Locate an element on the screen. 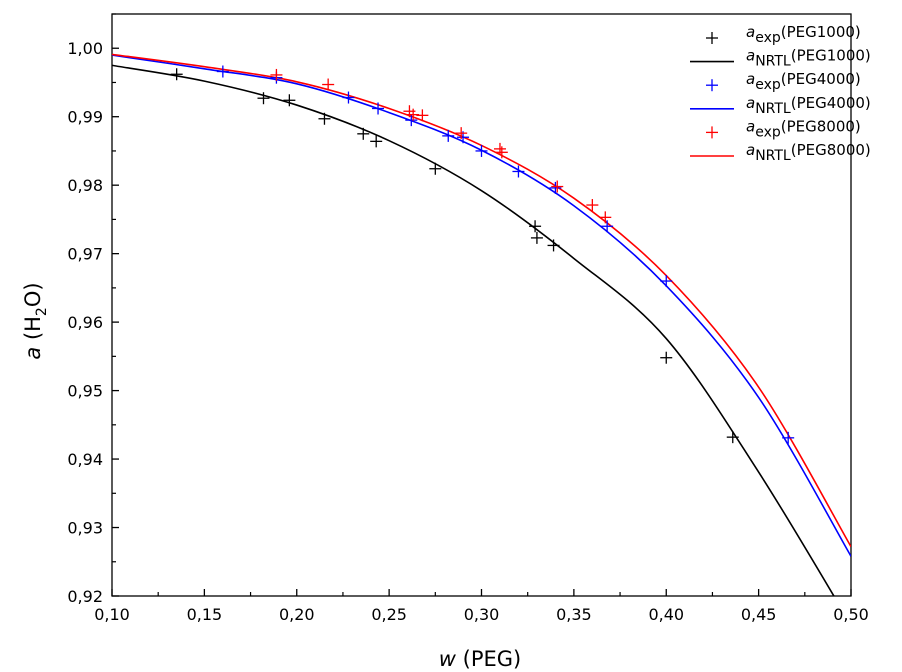 The width and height of the screenshot is (902, 672). y-axis: 0,92 0,93 0,94 0,95 0,96 0,97 0,98 0,99 1,00 is located at coordinates (93, 309).